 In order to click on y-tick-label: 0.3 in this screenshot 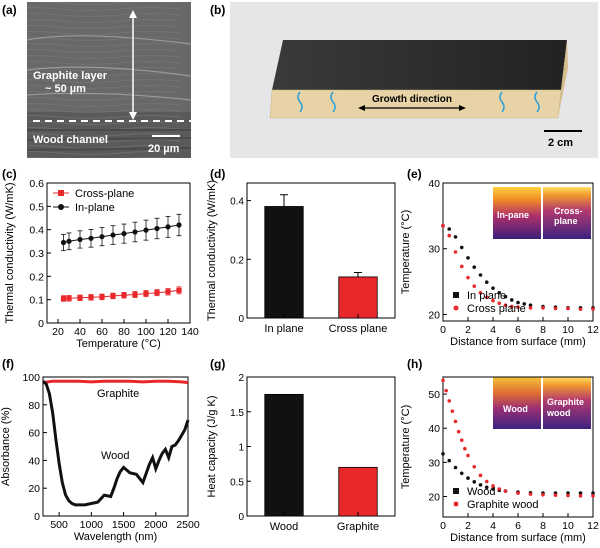, I will do `click(36, 254)`.